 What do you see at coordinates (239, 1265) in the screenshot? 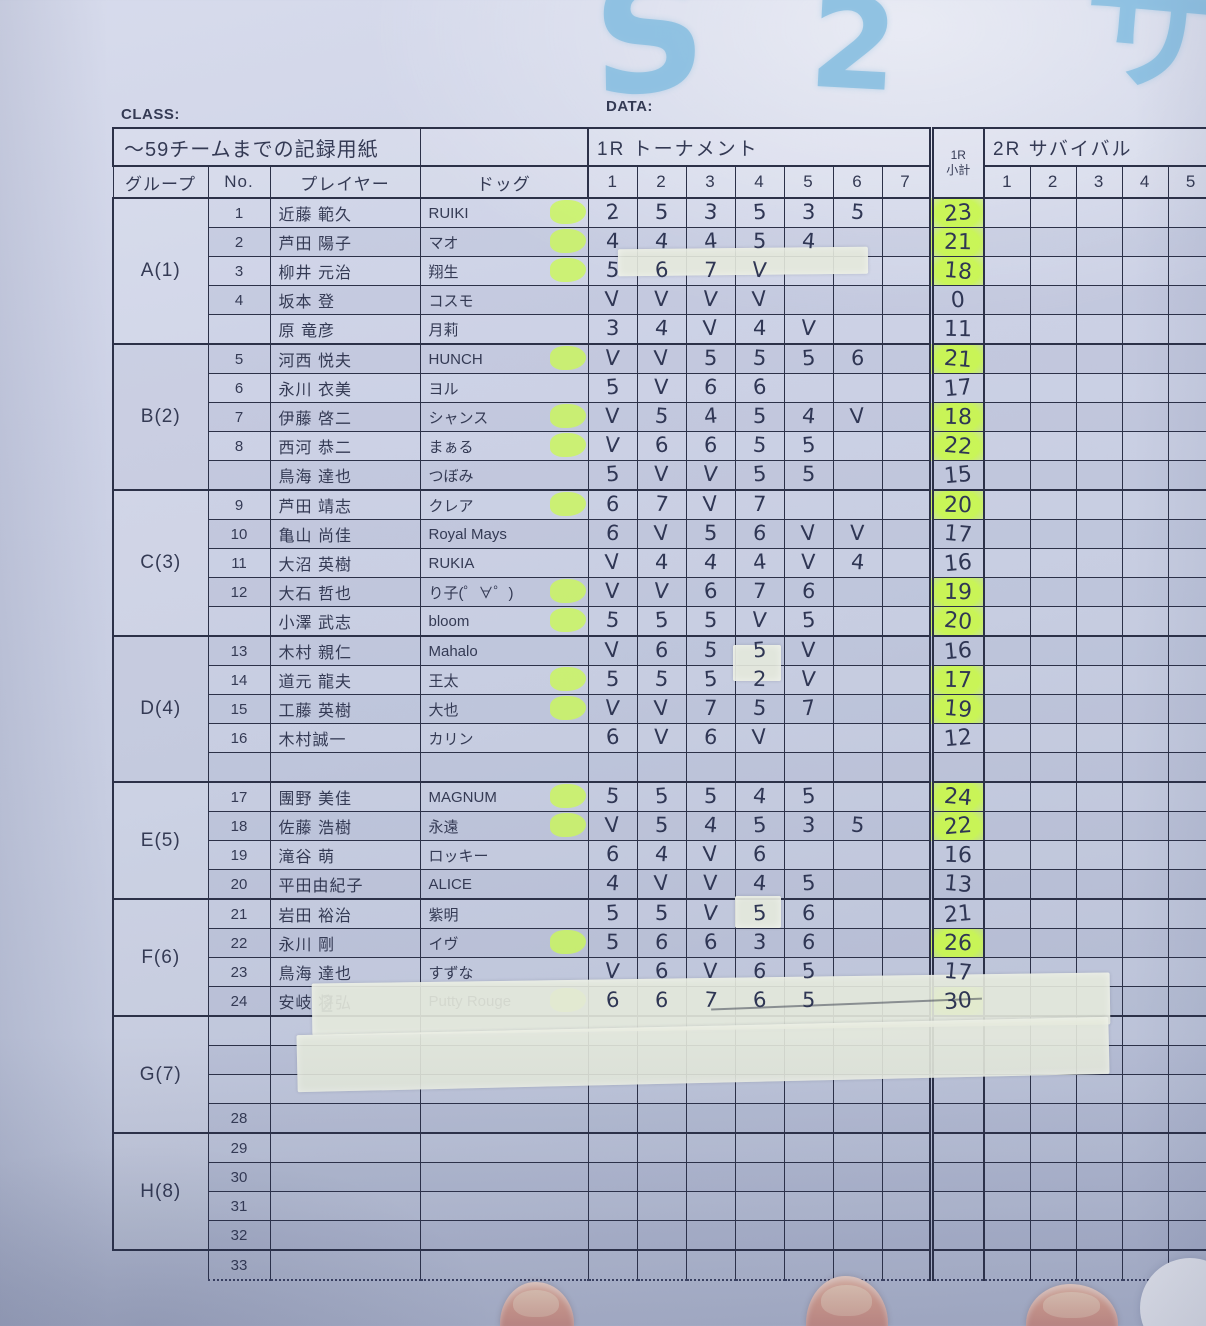
I see `row-number-cell: 33` at bounding box center [239, 1265].